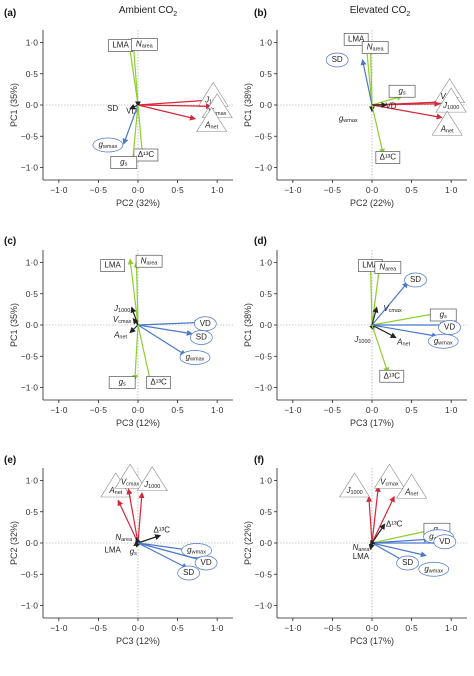 The width and height of the screenshot is (474, 676). I want to click on y-axis-title: PC1 (35%), so click(14, 325).